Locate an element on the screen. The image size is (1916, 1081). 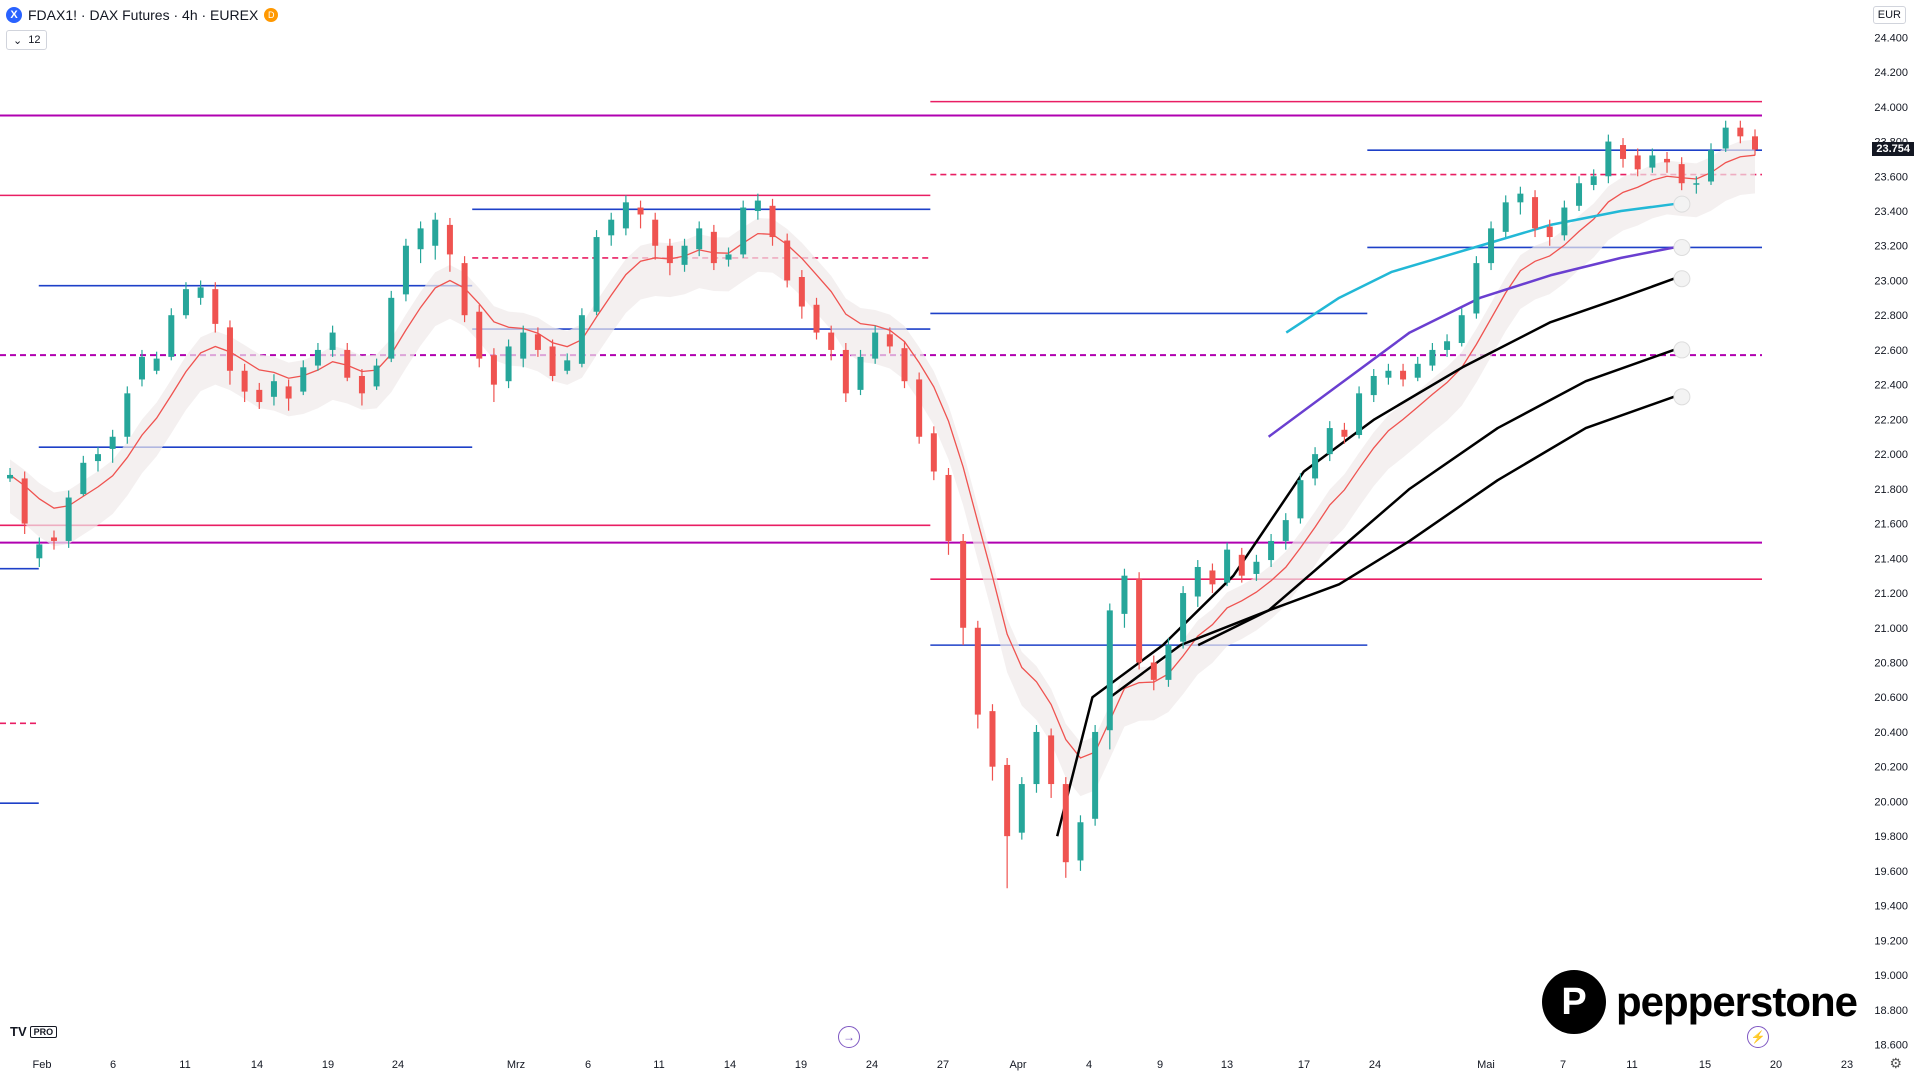
x-tick-label-2: 11 is located at coordinates (184, 1065).